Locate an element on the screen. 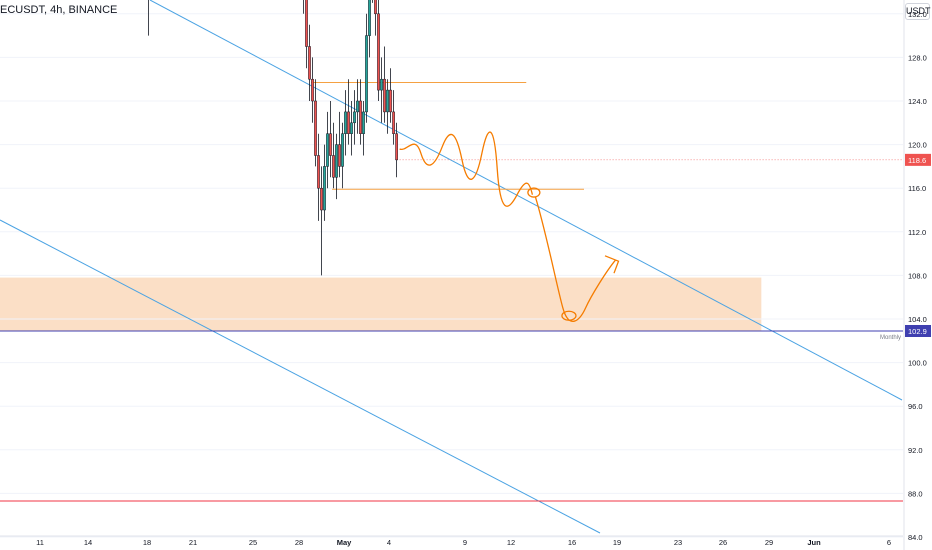 The image size is (932, 550). level-price-text-1: 102.9 is located at coordinates (917, 331).